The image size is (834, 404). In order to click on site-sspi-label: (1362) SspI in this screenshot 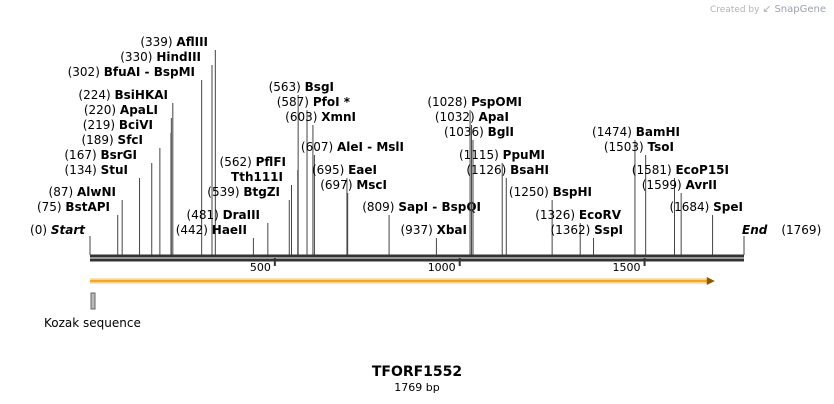, I will do `click(586, 230)`.